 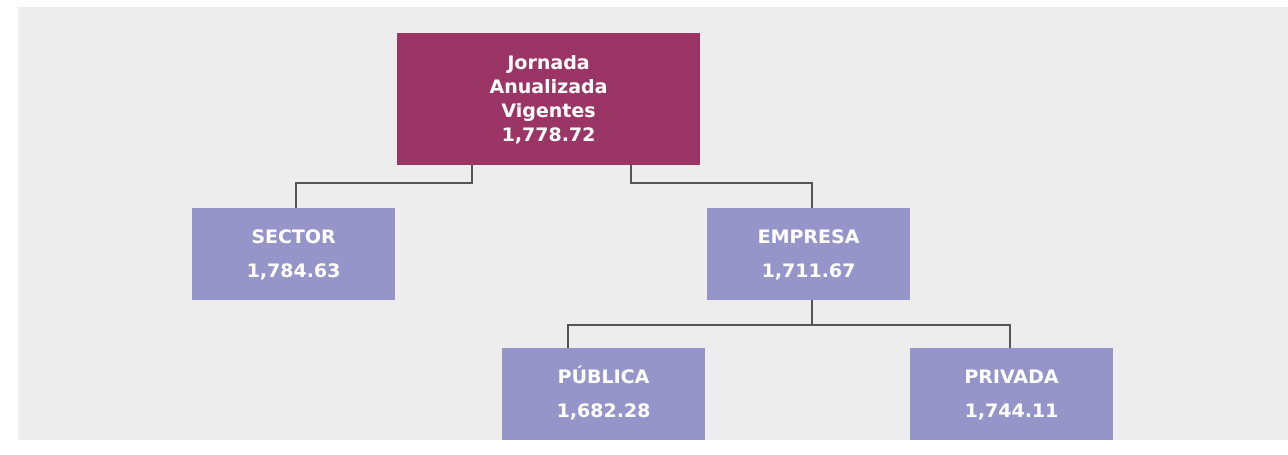 What do you see at coordinates (1011, 377) in the screenshot?
I see `node-label: PRIVADA` at bounding box center [1011, 377].